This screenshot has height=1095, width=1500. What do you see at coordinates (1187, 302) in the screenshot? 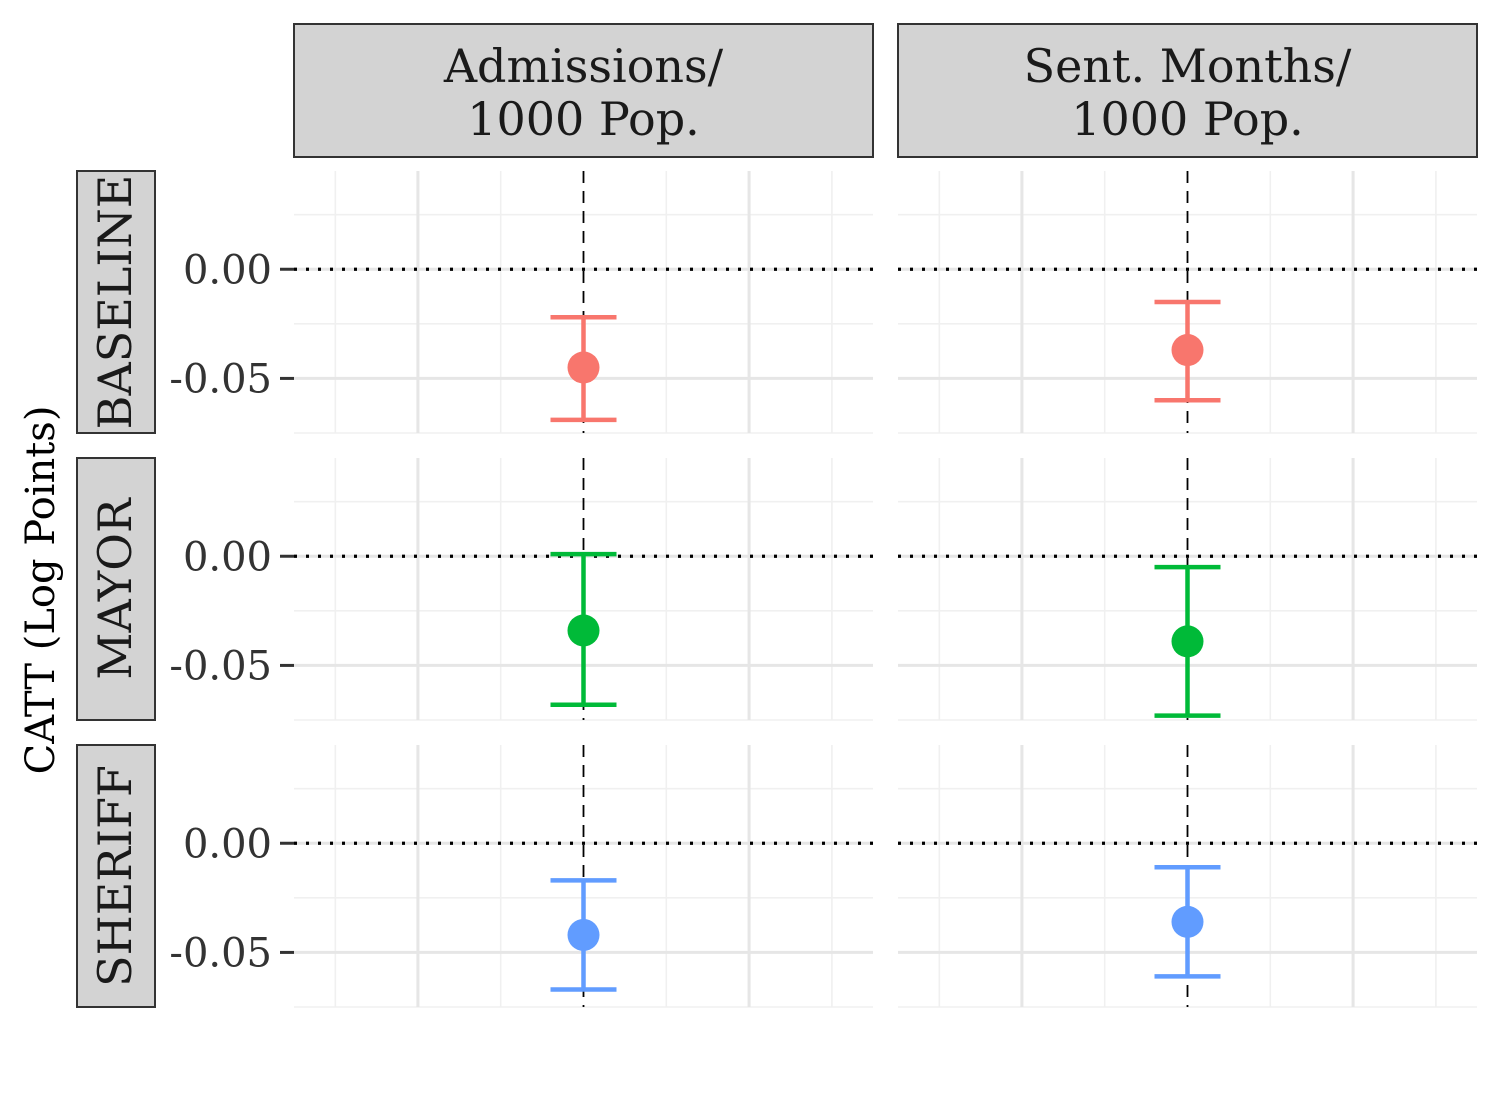
I see `panel-baseline-sent_months` at bounding box center [1187, 302].